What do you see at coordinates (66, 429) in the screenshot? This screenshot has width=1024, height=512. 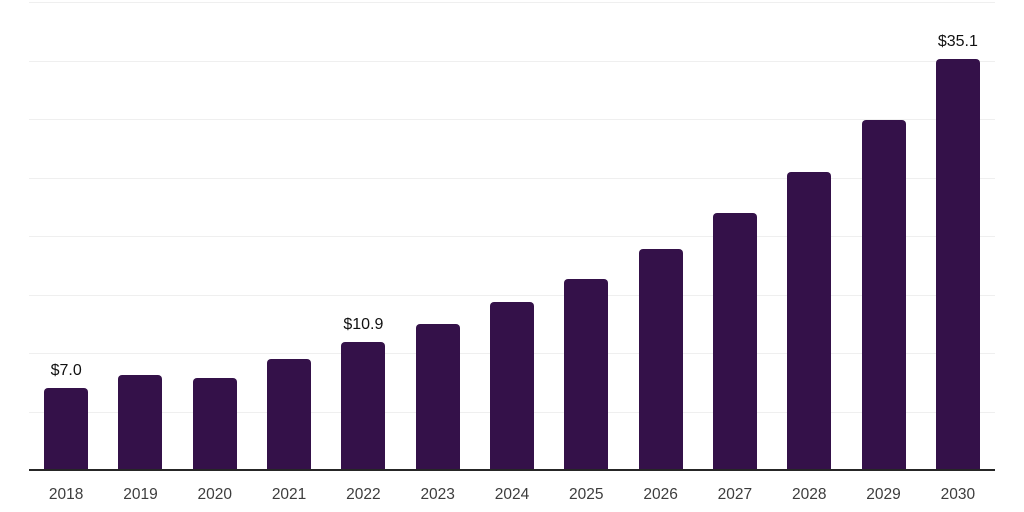 I see `bar-2018` at bounding box center [66, 429].